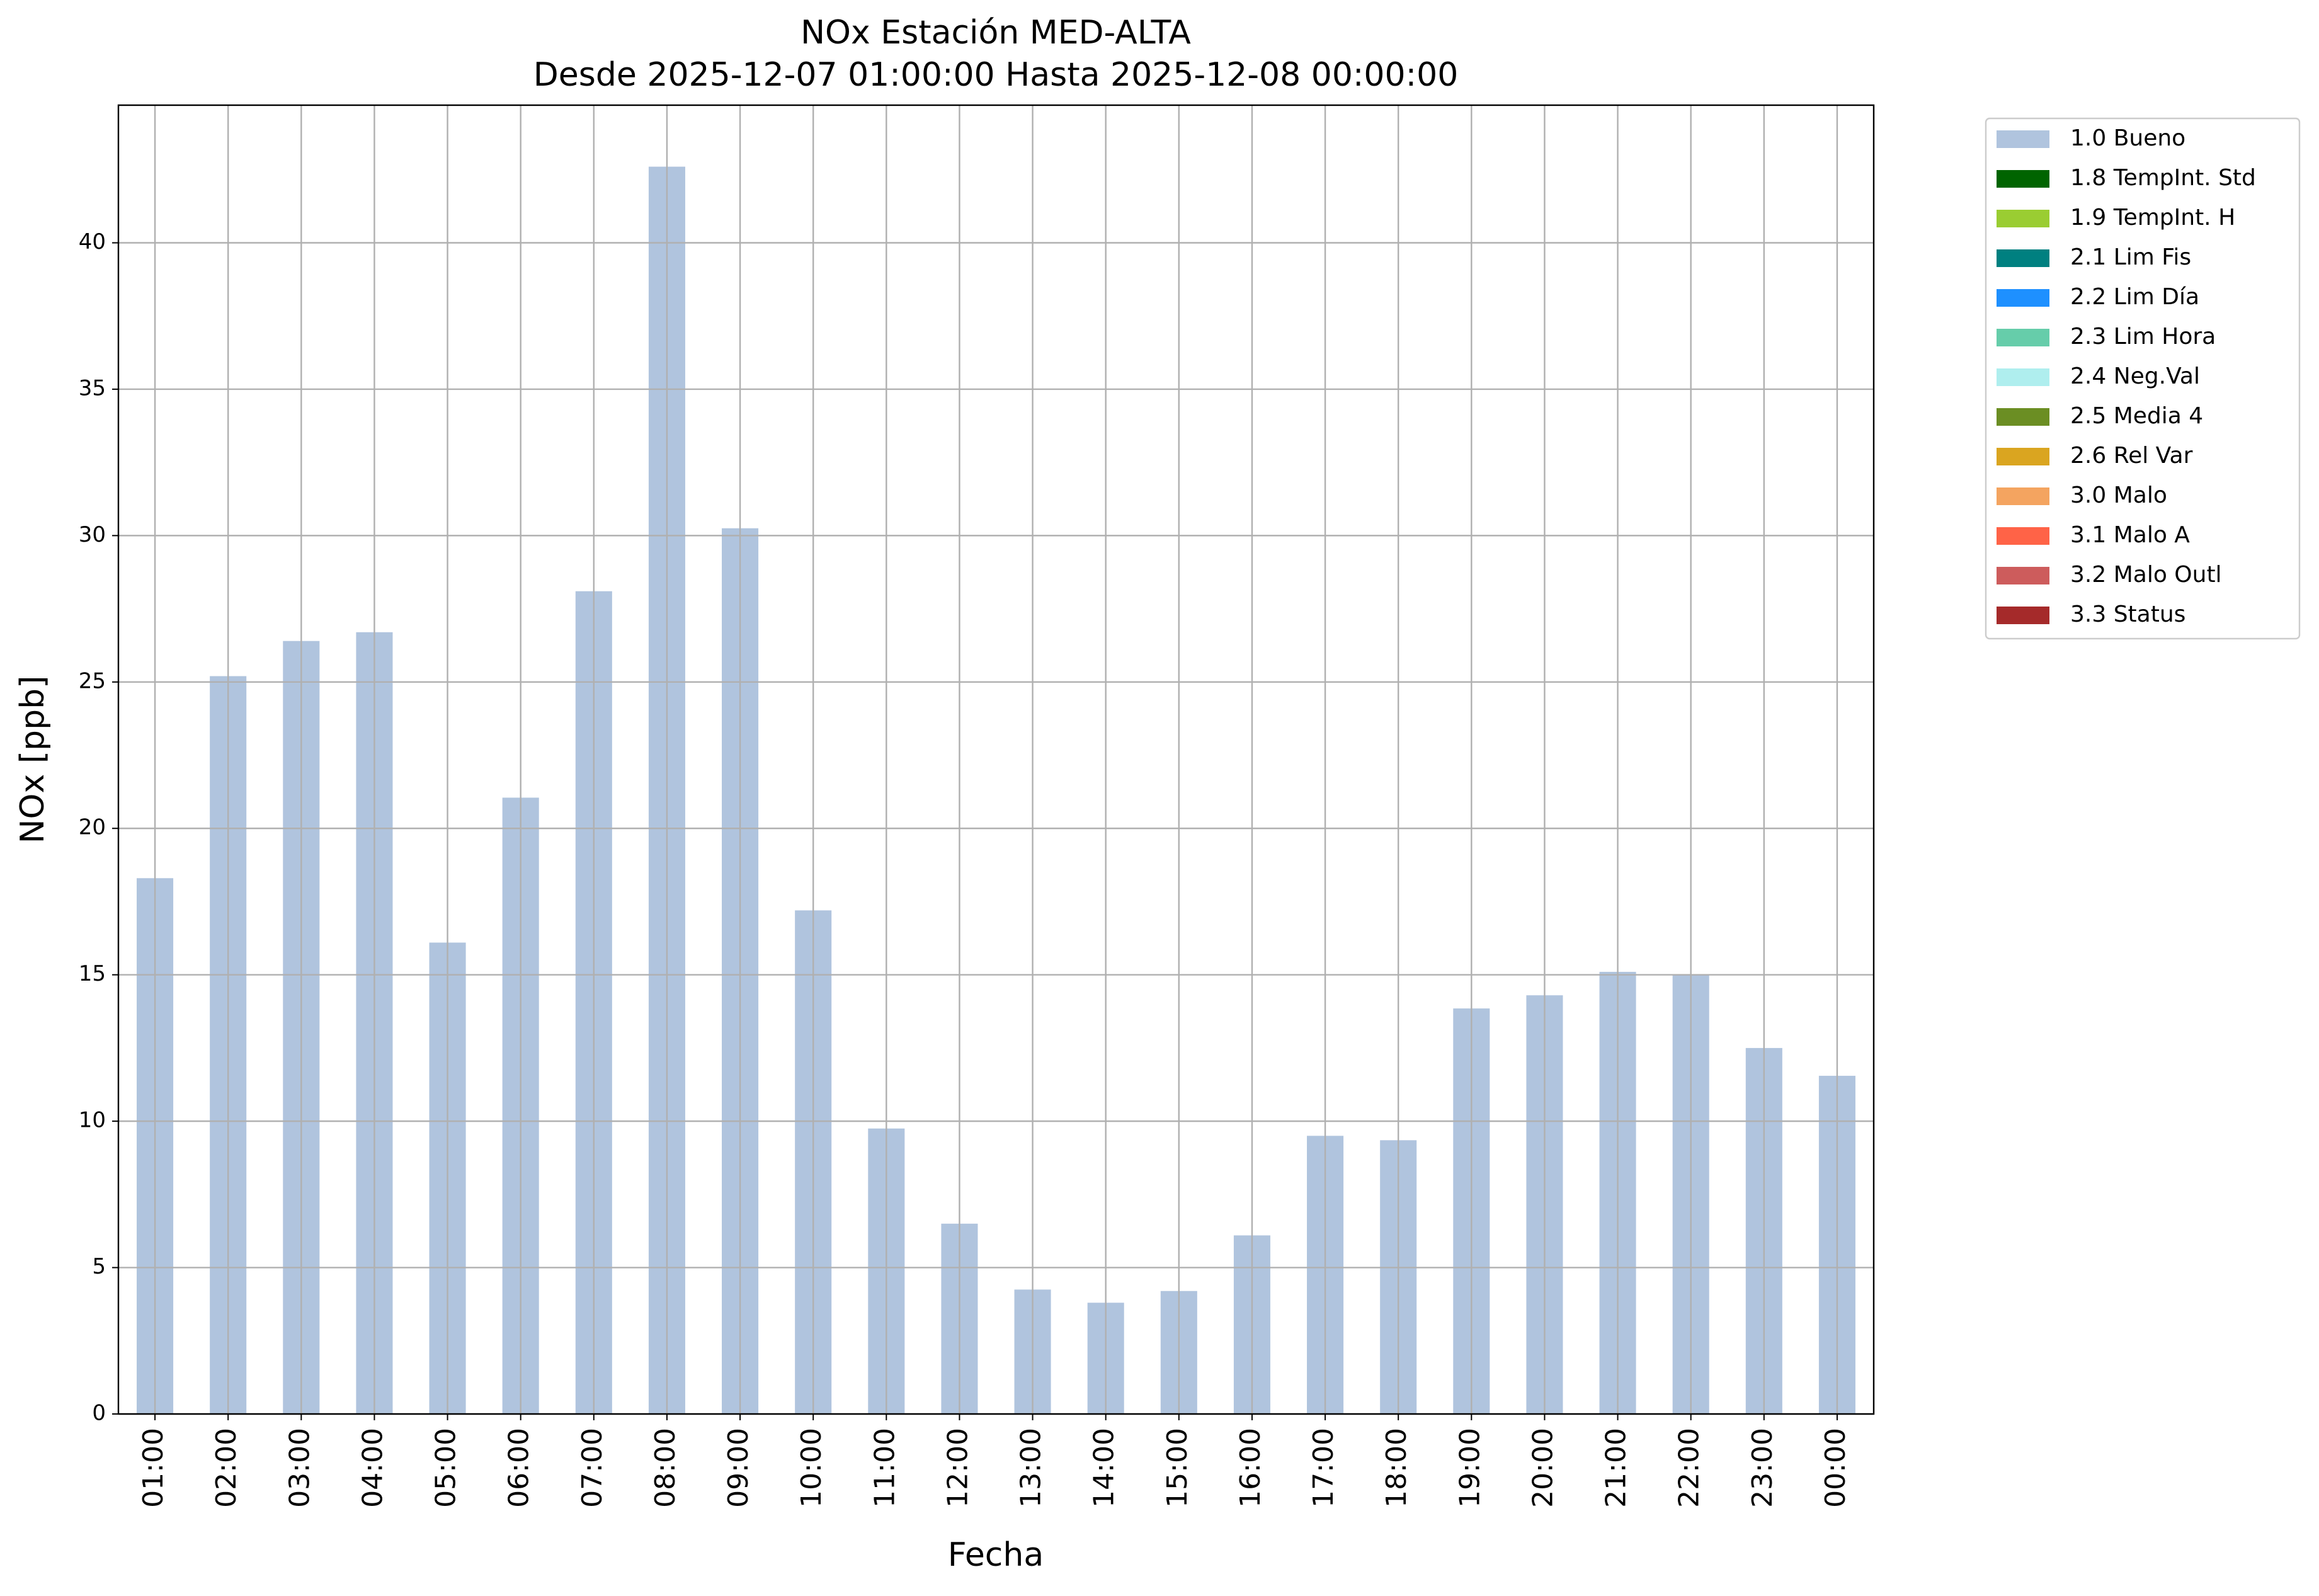  What do you see at coordinates (811, 1468) in the screenshot?
I see `x-tick-label: 10:00` at bounding box center [811, 1468].